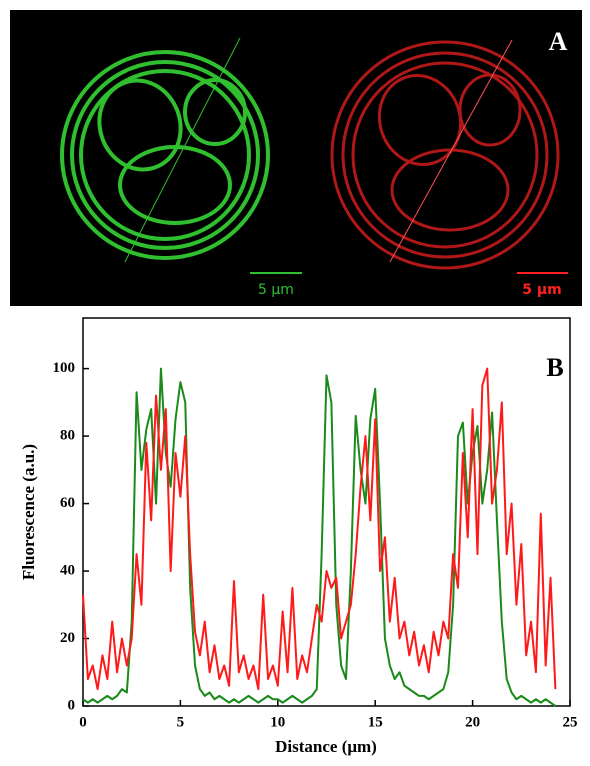 This screenshot has height=766, width=590. Describe the element at coordinates (67, 436) in the screenshot. I see `y-tick-label: 80` at that location.